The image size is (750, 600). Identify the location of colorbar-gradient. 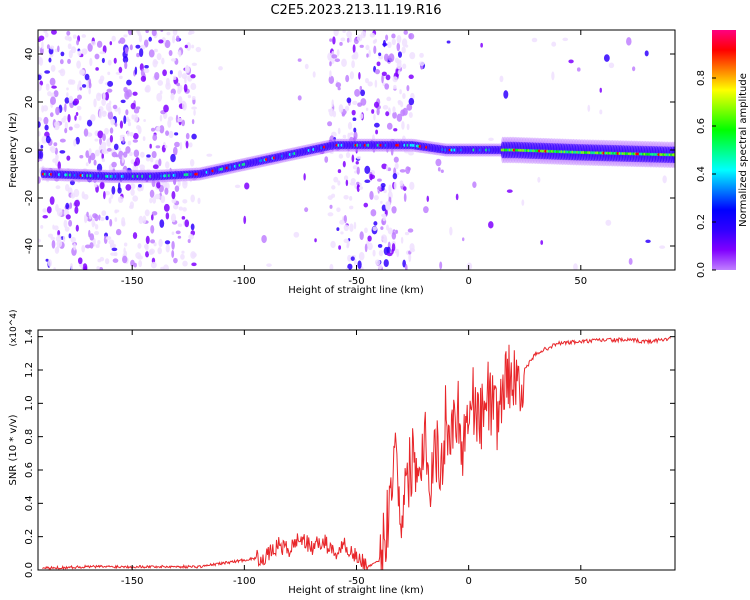
(724, 150).